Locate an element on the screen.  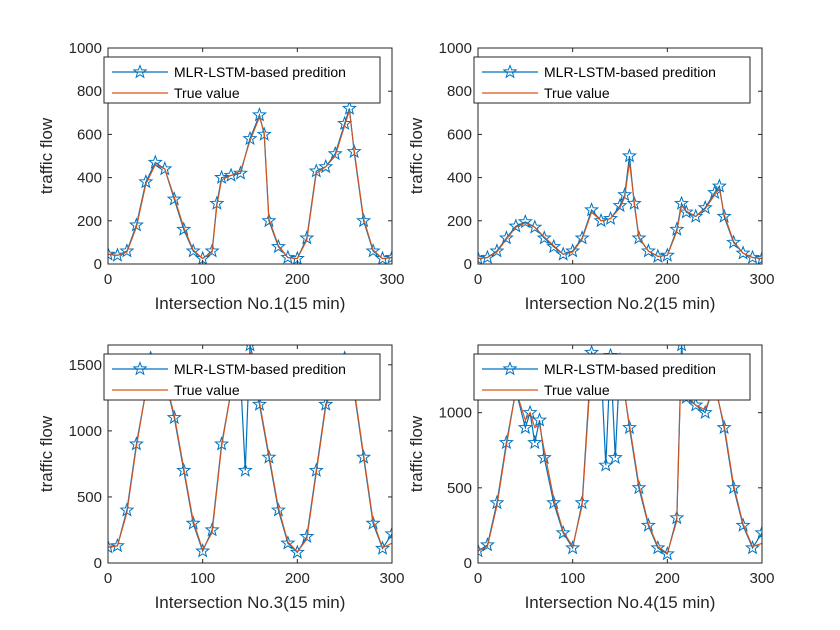
y-tick-label: 1500 is located at coordinates (85, 365).